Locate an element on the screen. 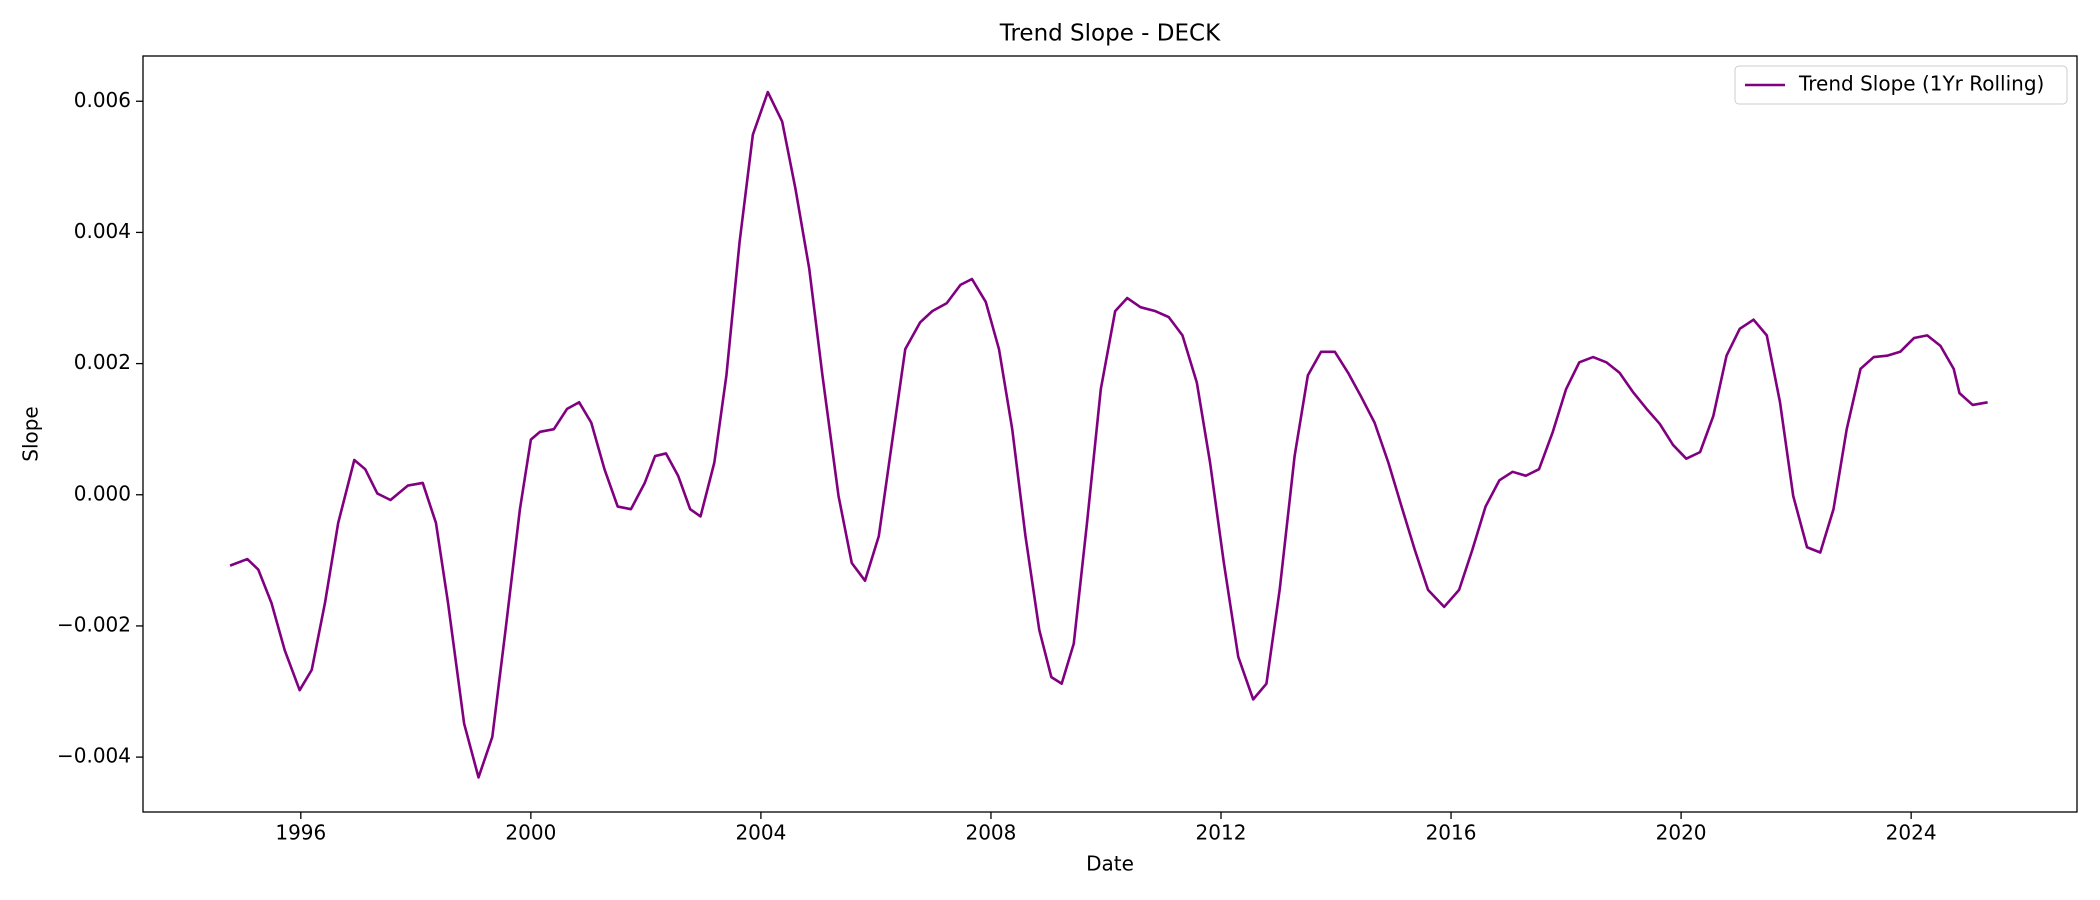 This screenshot has width=2100, height=900. x-tick-label: 2024 is located at coordinates (1911, 833).